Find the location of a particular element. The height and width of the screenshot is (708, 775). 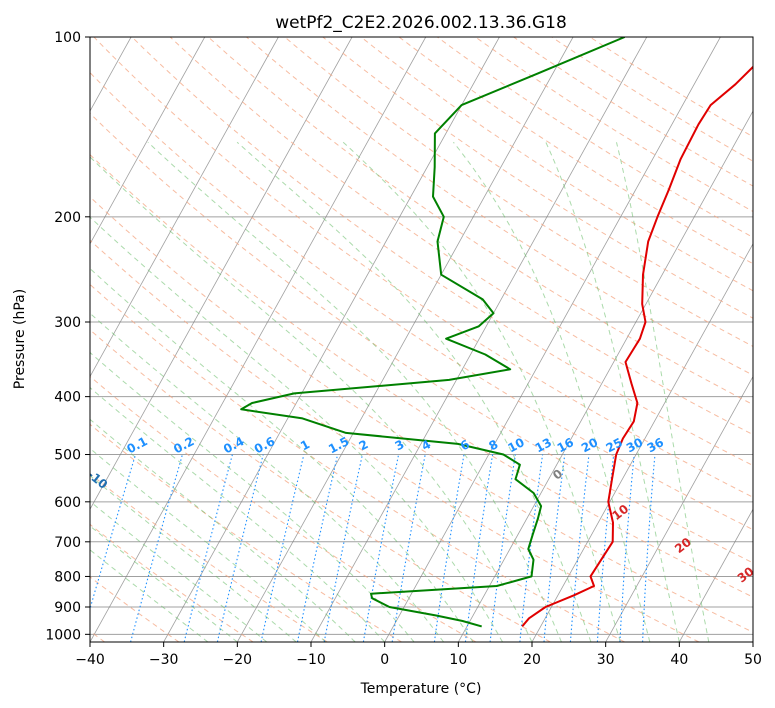

mixing-ratio-label: 25 is located at coordinates (614, 445).